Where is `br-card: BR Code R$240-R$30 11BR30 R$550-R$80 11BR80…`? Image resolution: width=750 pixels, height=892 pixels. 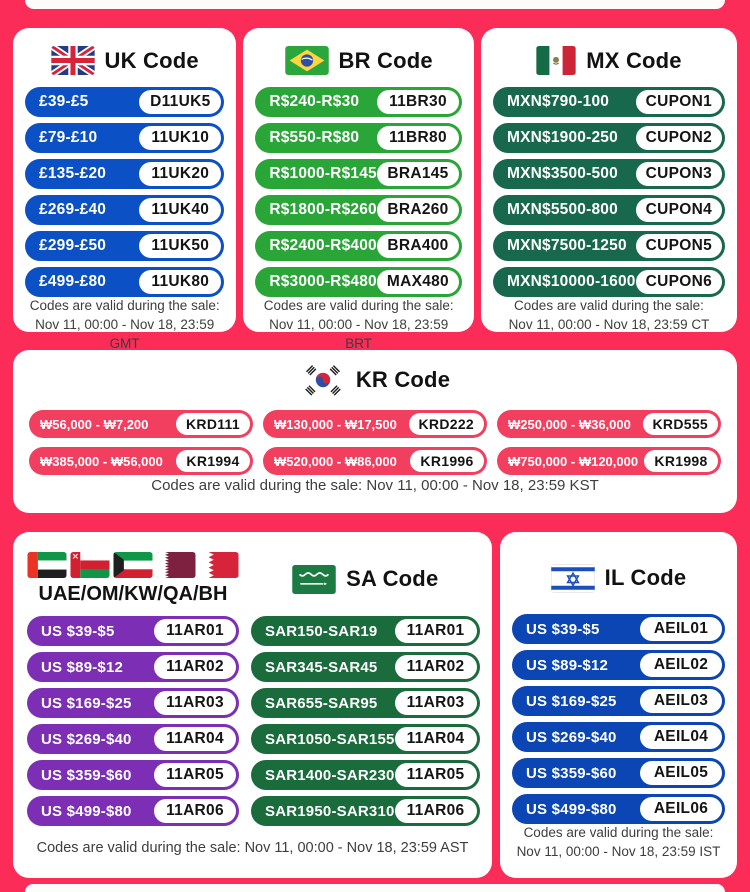 br-card: BR Code R$240-R$30 11BR30 R$550-R$80 11BR80… is located at coordinates (358, 189).